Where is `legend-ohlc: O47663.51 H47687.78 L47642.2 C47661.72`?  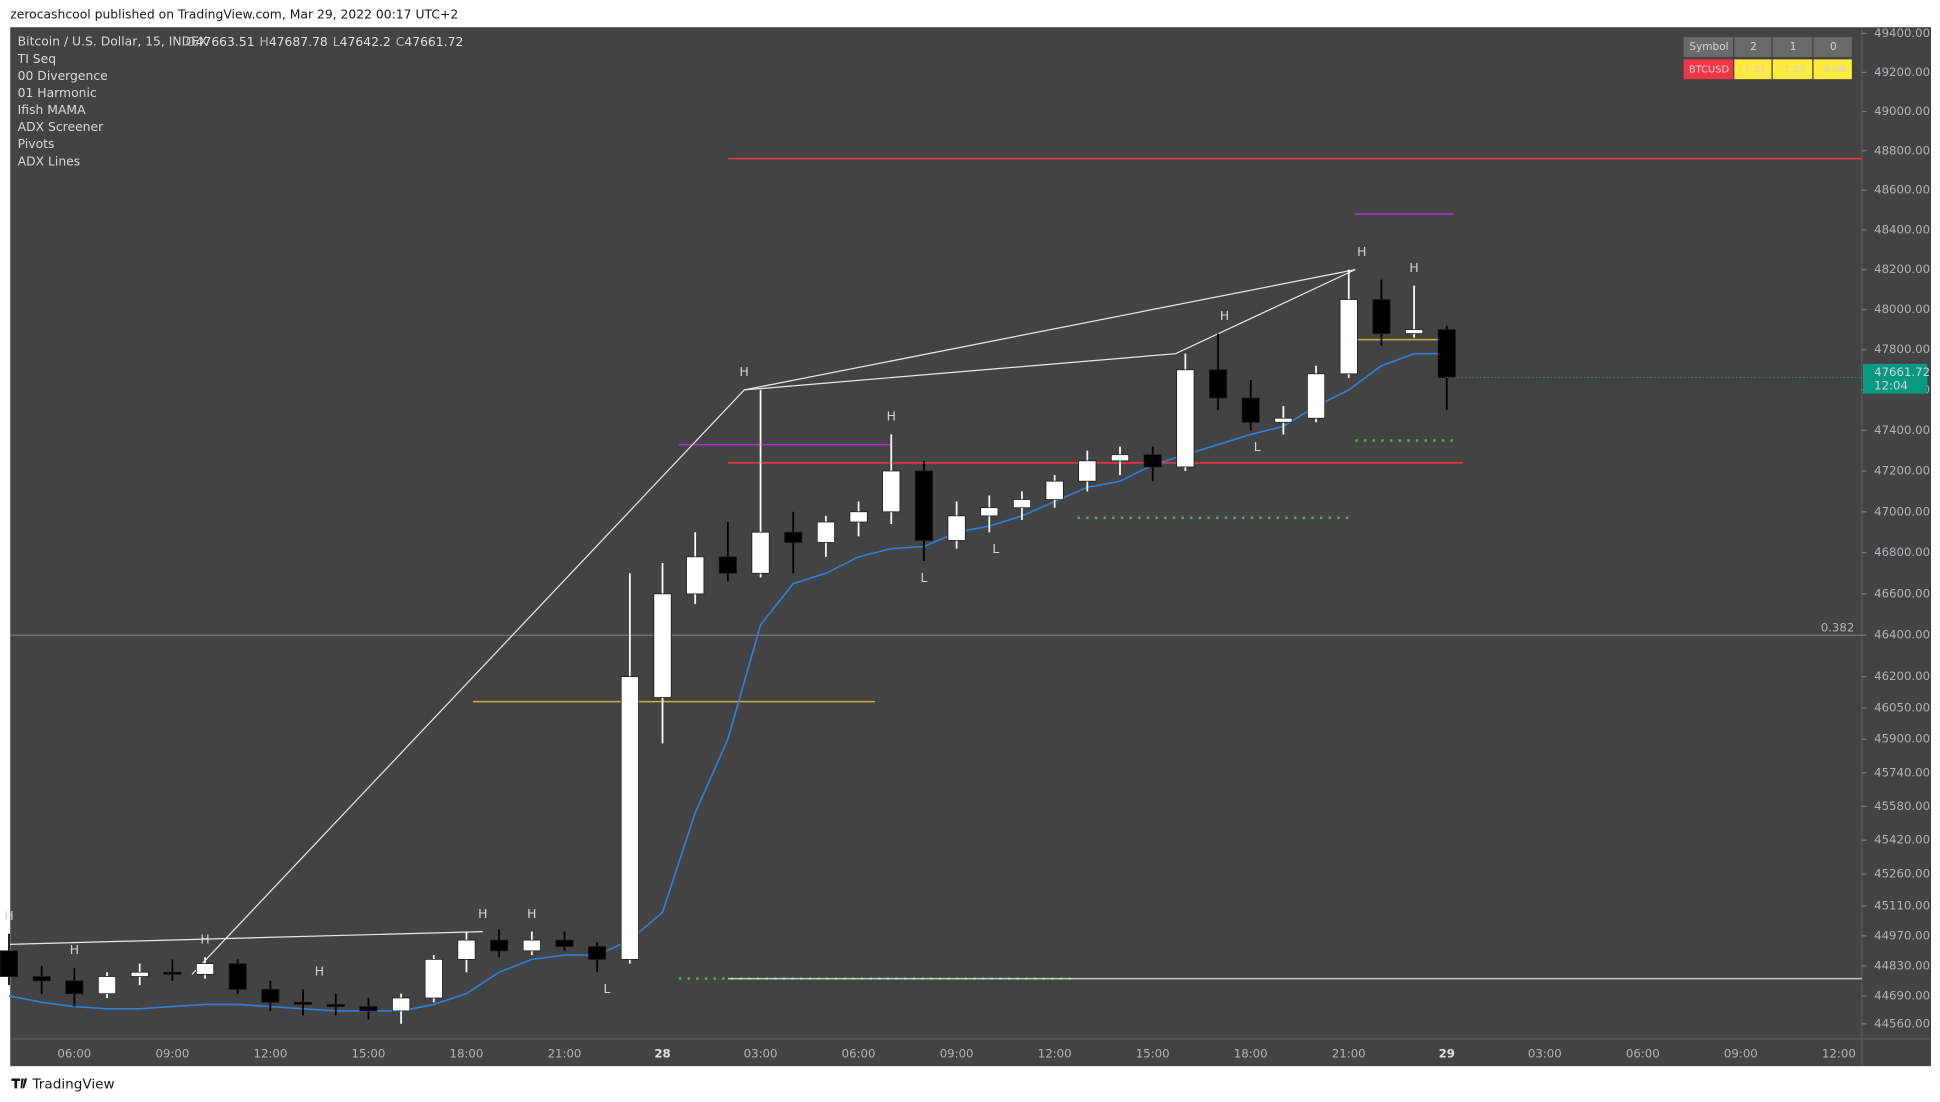 legend-ohlc: O47663.51 H47687.78 L47642.2 C47661.72 is located at coordinates (324, 42).